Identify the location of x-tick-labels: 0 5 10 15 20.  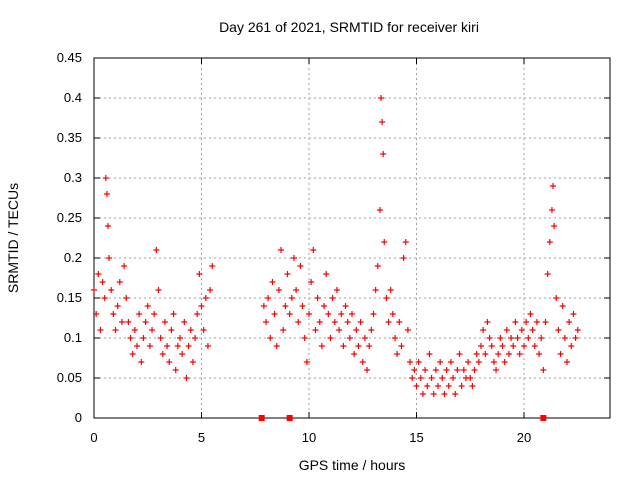
(310, 437).